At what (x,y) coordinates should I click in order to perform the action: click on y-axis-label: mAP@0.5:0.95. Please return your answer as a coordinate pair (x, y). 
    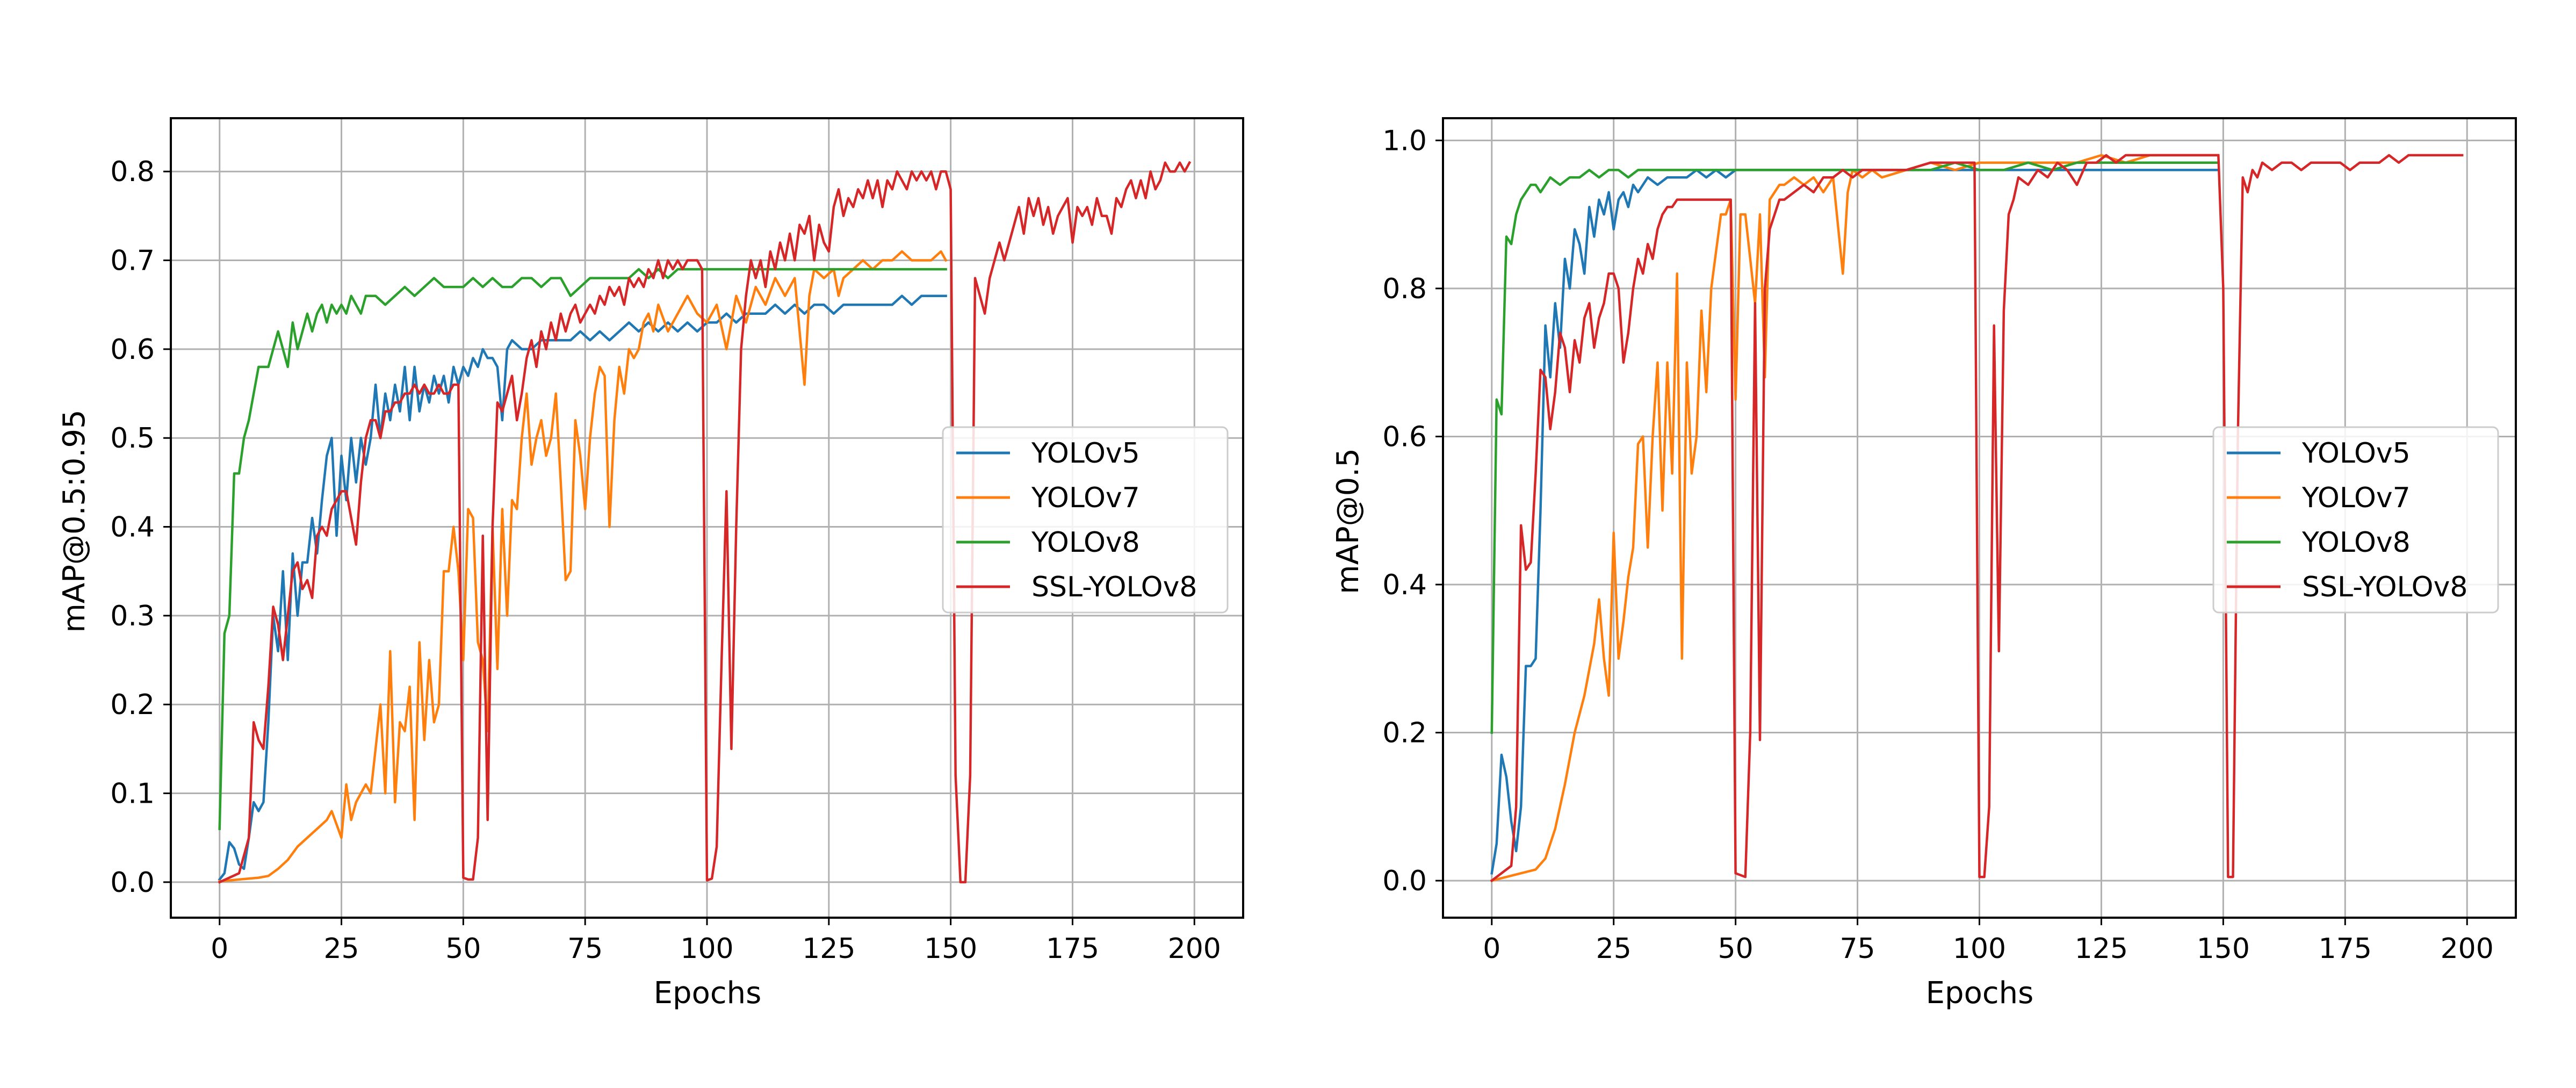
    Looking at the image, I should click on (74, 520).